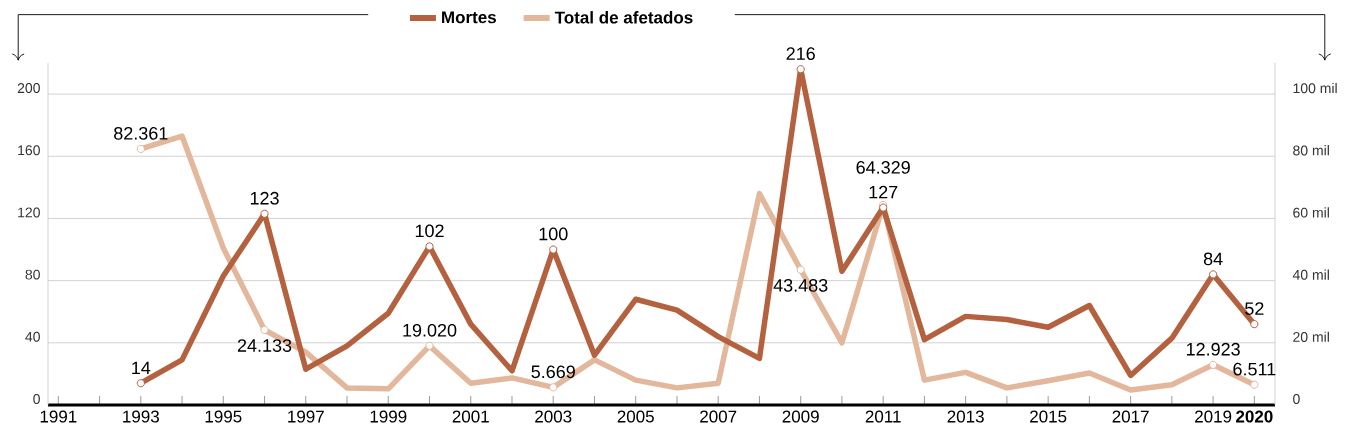 This screenshot has height=435, width=1347. Describe the element at coordinates (1315, 88) in the screenshot. I see `y2-tick-label: 100 mil` at that location.